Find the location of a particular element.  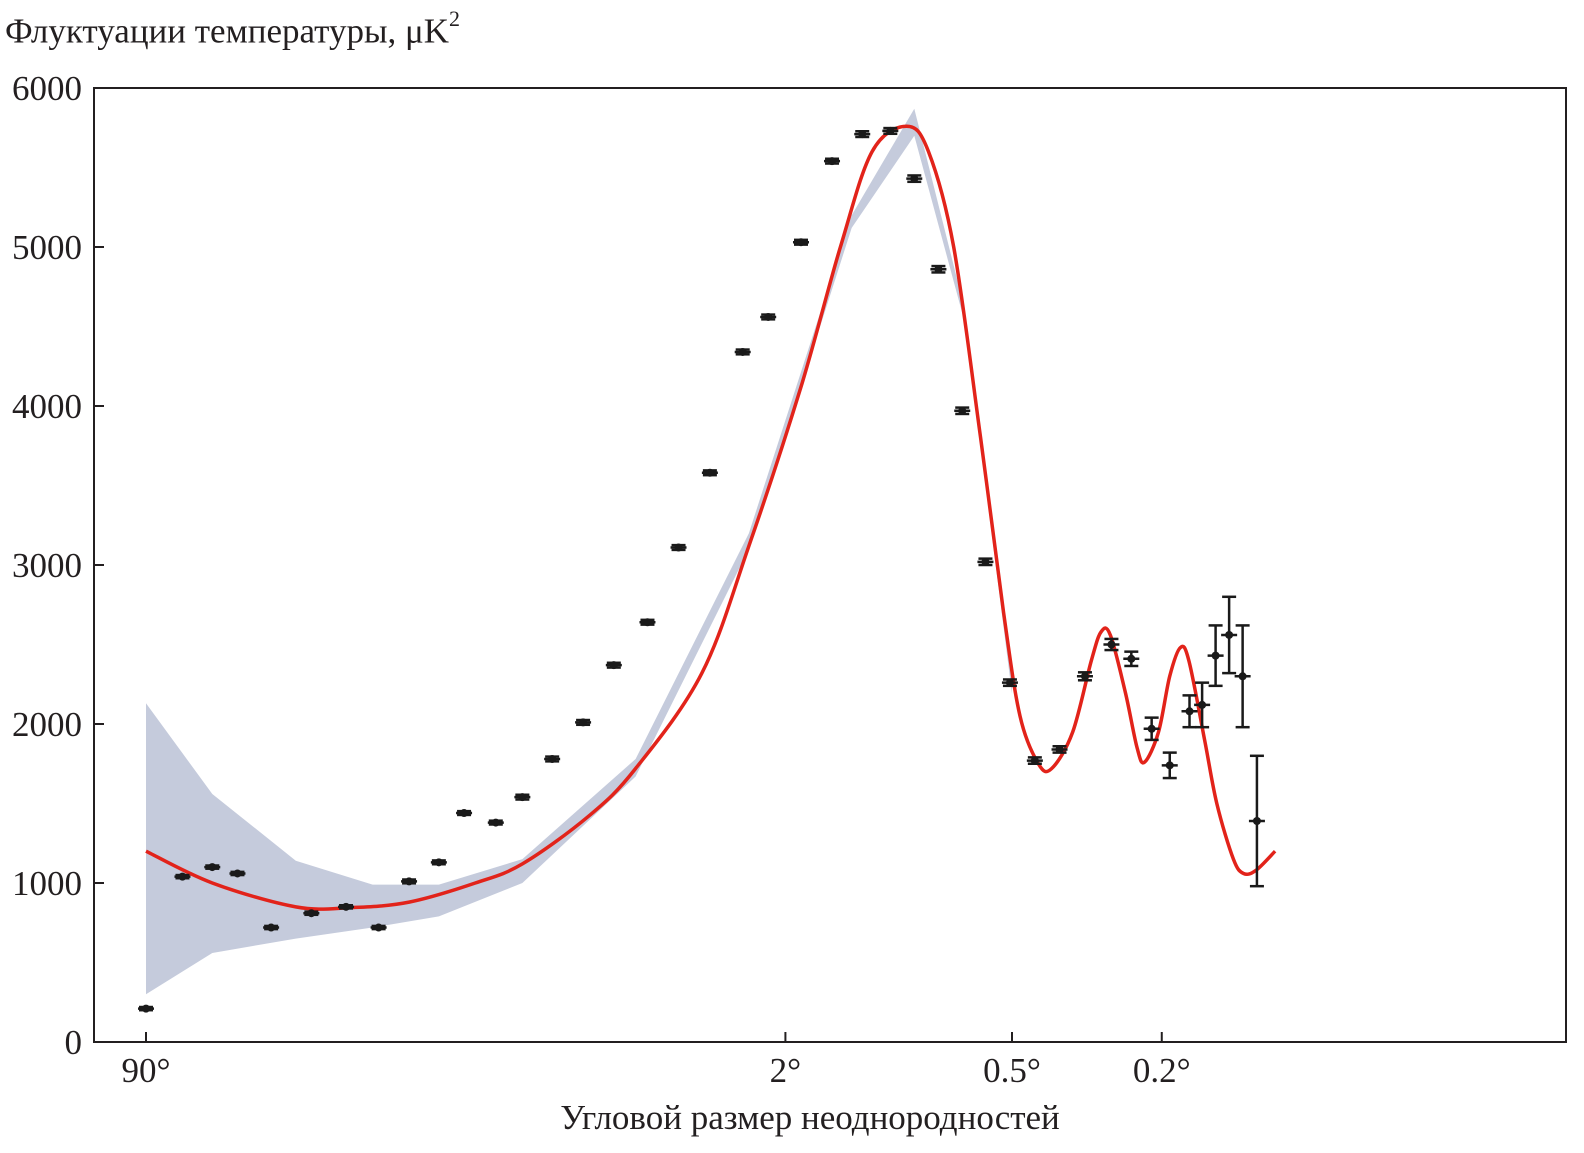

y-axis-title: Флуктуации температуры, μK2 is located at coordinates (232, 29).